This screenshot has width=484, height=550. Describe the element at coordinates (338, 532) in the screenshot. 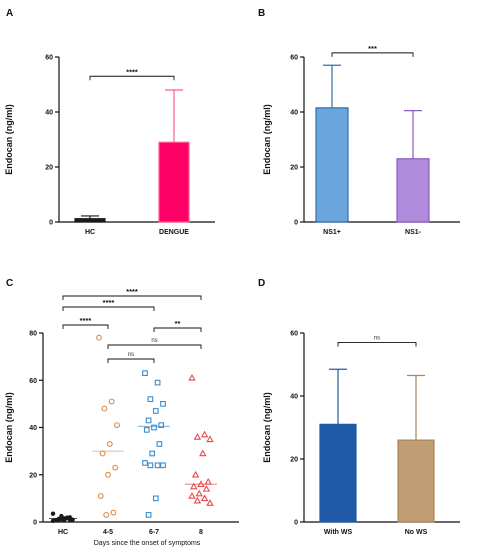

I see `x-tick-label: With WS` at that location.